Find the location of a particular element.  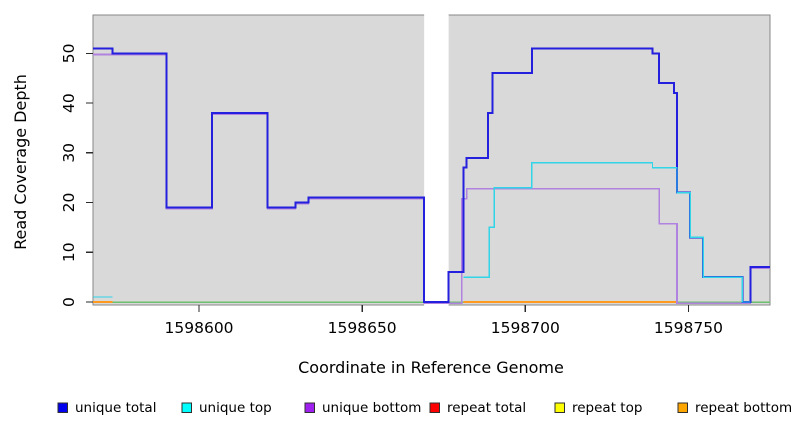

legend-item-unique-total: unique total is located at coordinates (106, 408).